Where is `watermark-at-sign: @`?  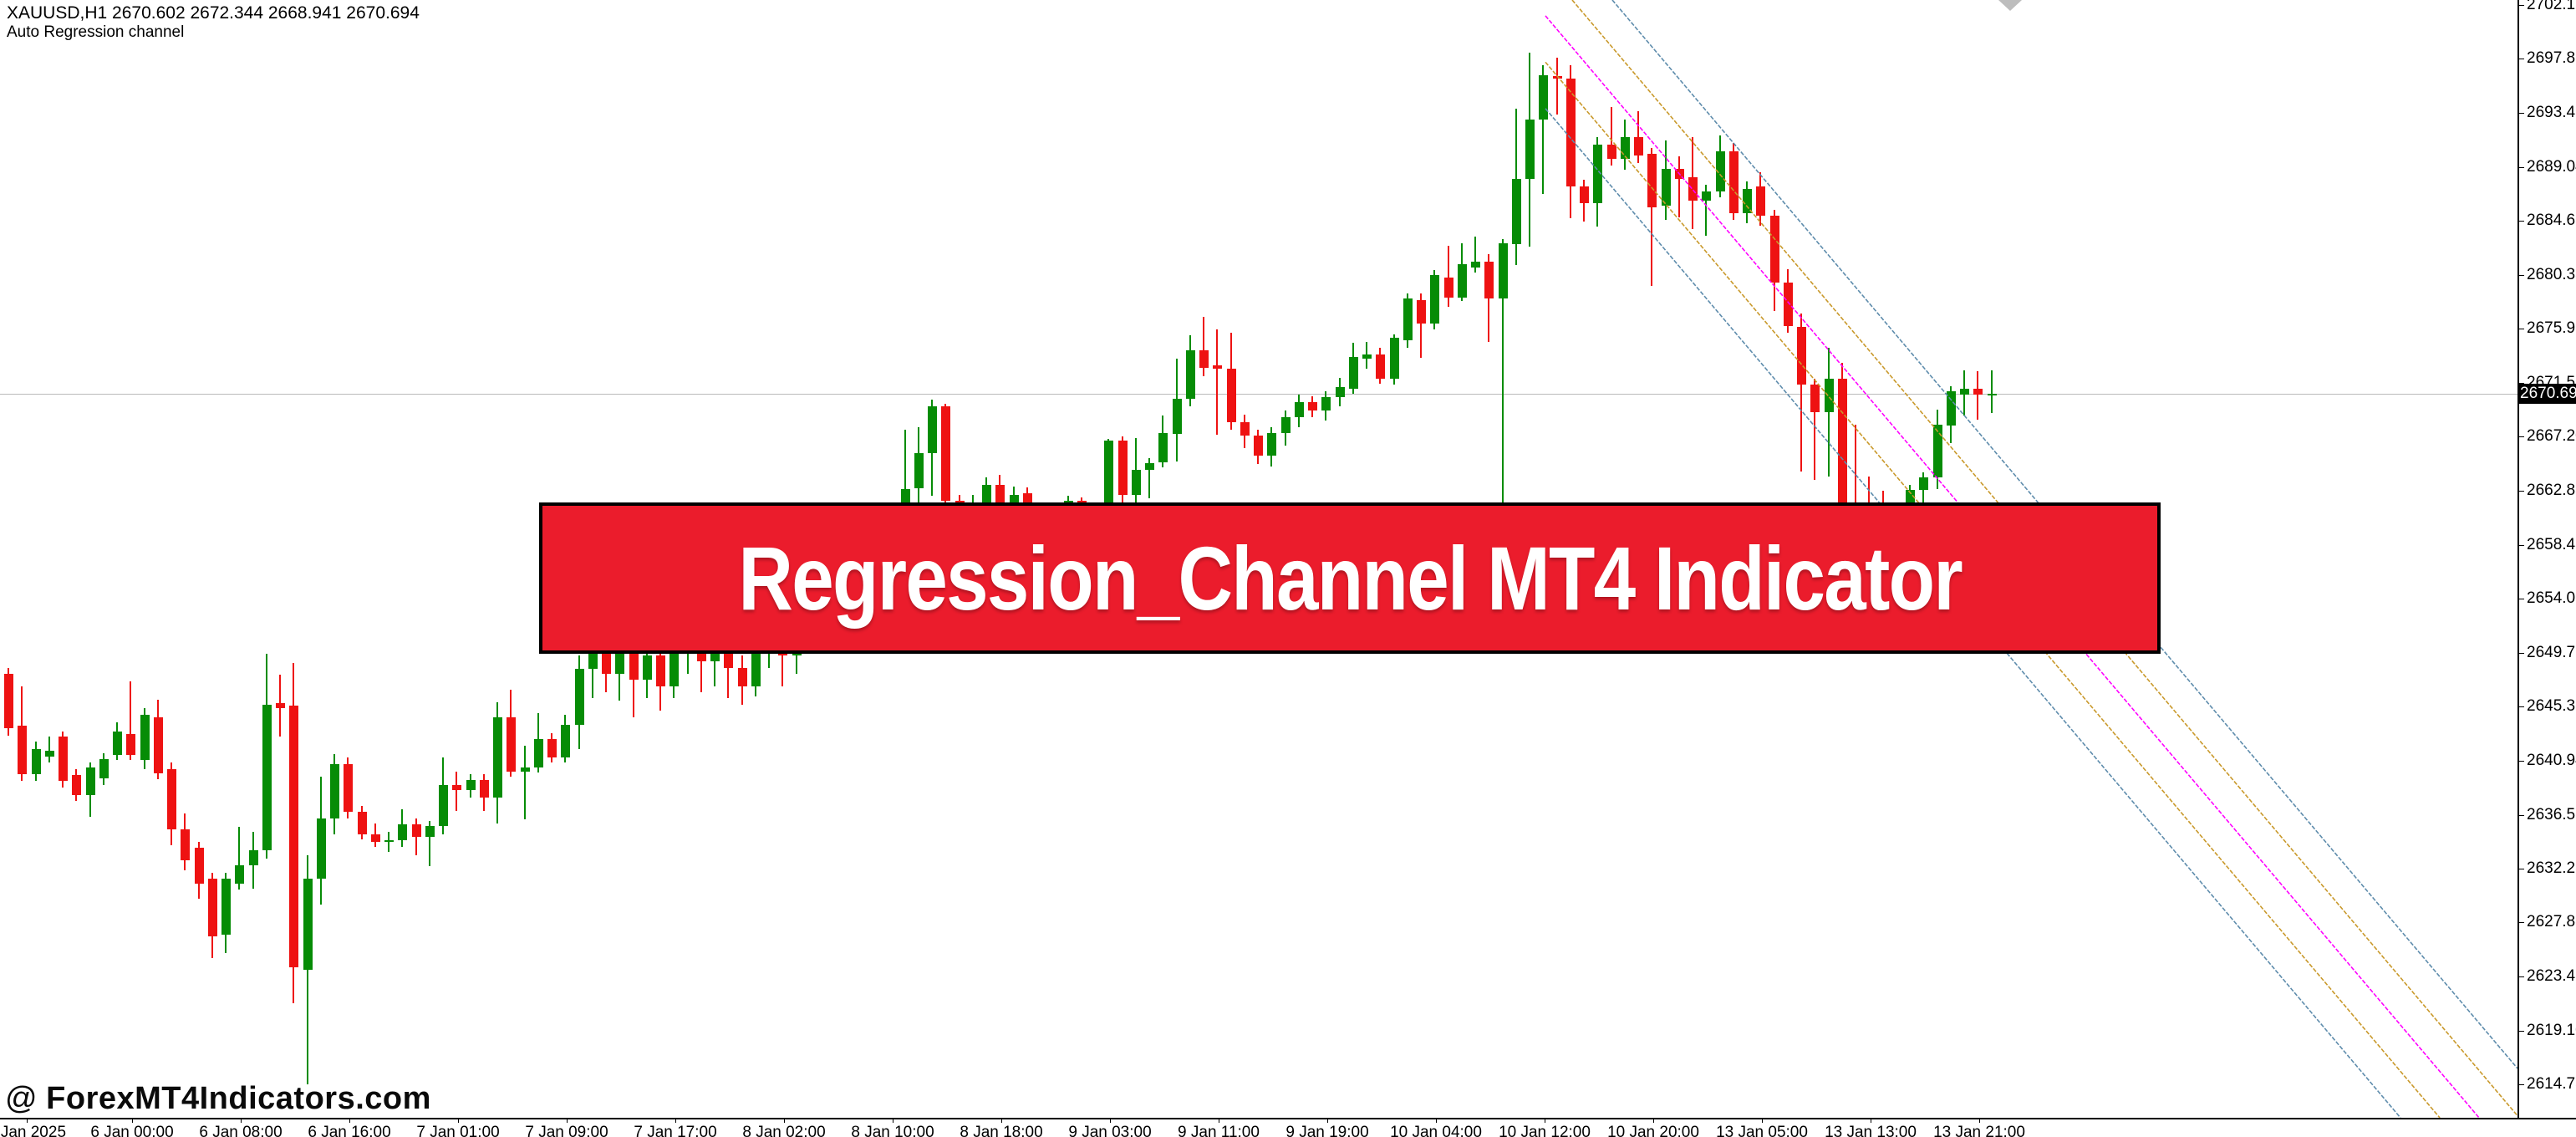
watermark-at-sign: @ is located at coordinates (26, 1098).